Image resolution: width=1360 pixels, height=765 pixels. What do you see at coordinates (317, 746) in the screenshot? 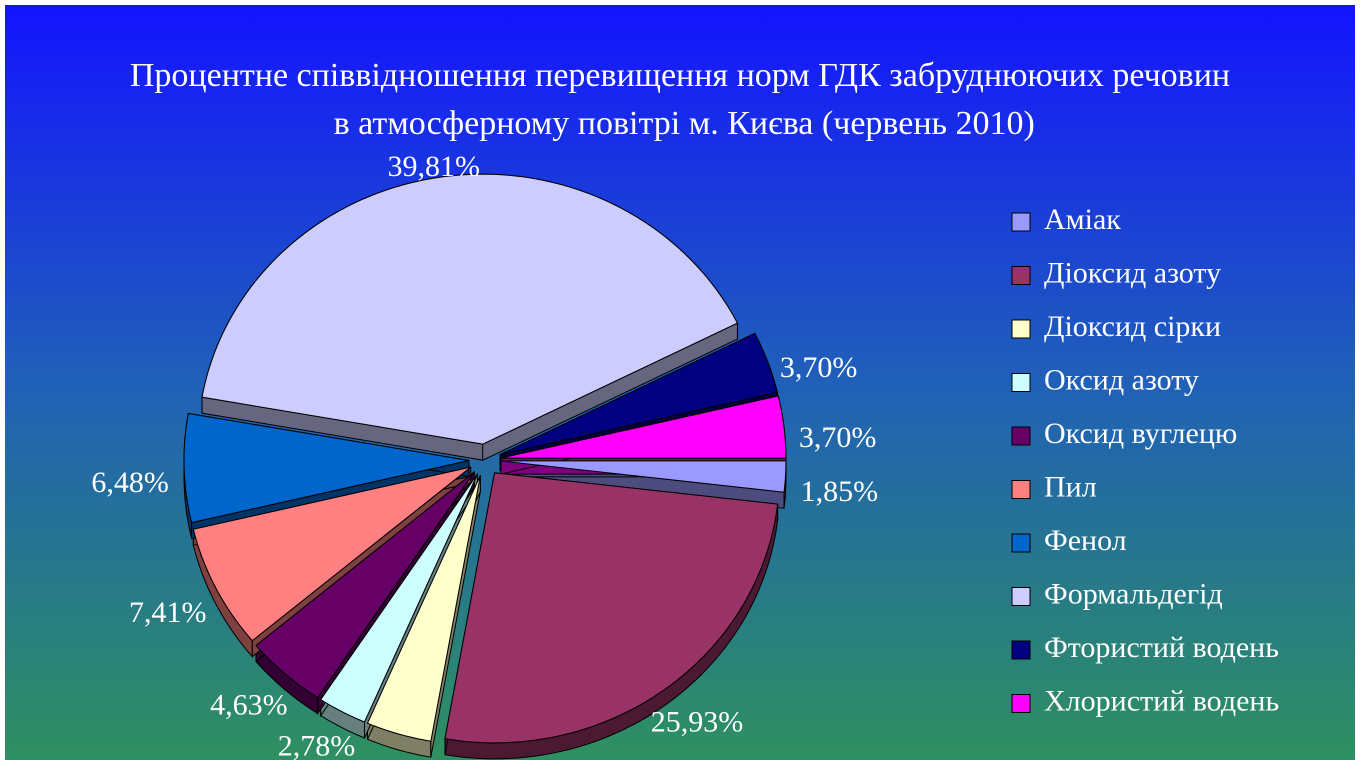
I see `data-label: 2,78%` at bounding box center [317, 746].